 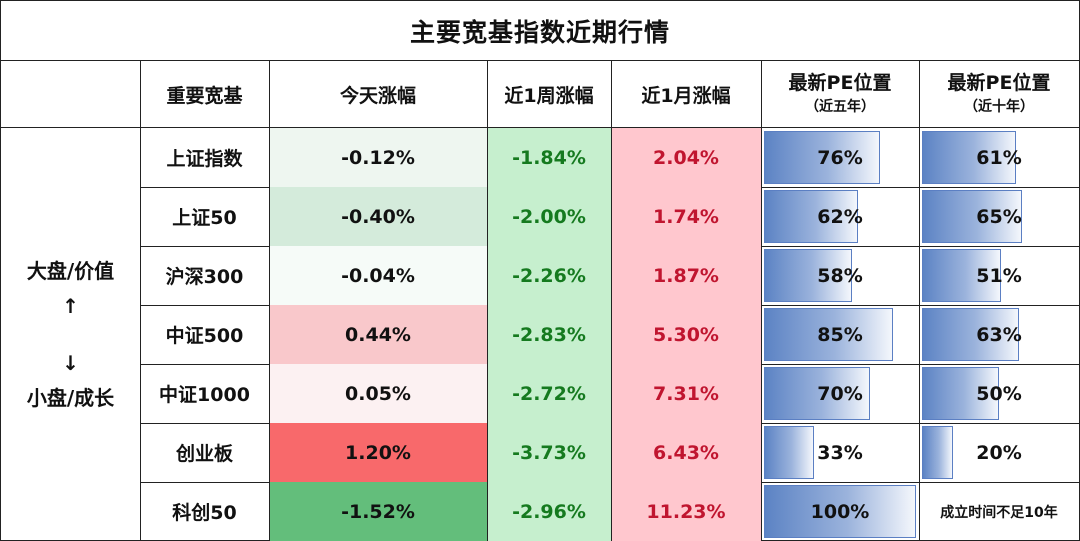 What do you see at coordinates (378, 94) in the screenshot?
I see `header-today: 今天涨幅` at bounding box center [378, 94].